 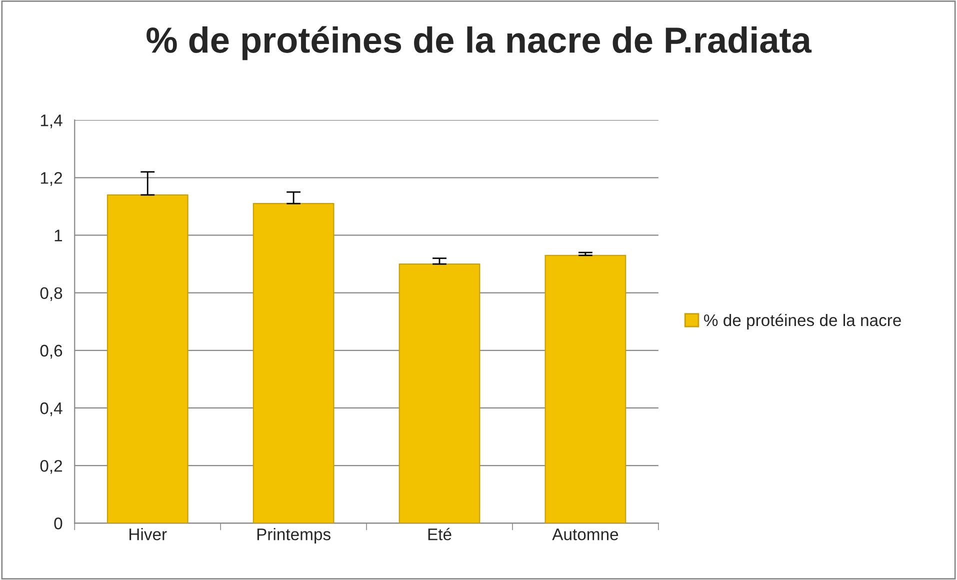 I want to click on y-tick-label: 0,8, so click(x=51, y=294).